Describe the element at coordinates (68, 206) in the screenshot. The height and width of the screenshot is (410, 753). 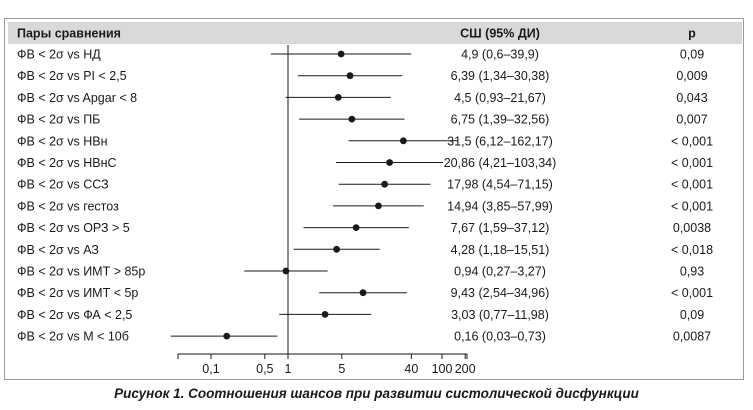
I see `row-label: ФВ < 2σ vs гестоз` at that location.